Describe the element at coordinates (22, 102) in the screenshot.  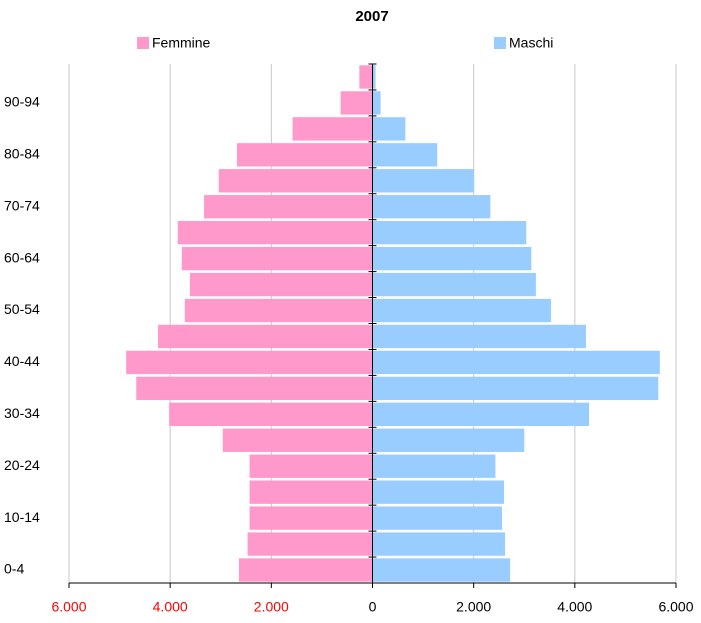
I see `y-tick-label: 90-94` at that location.